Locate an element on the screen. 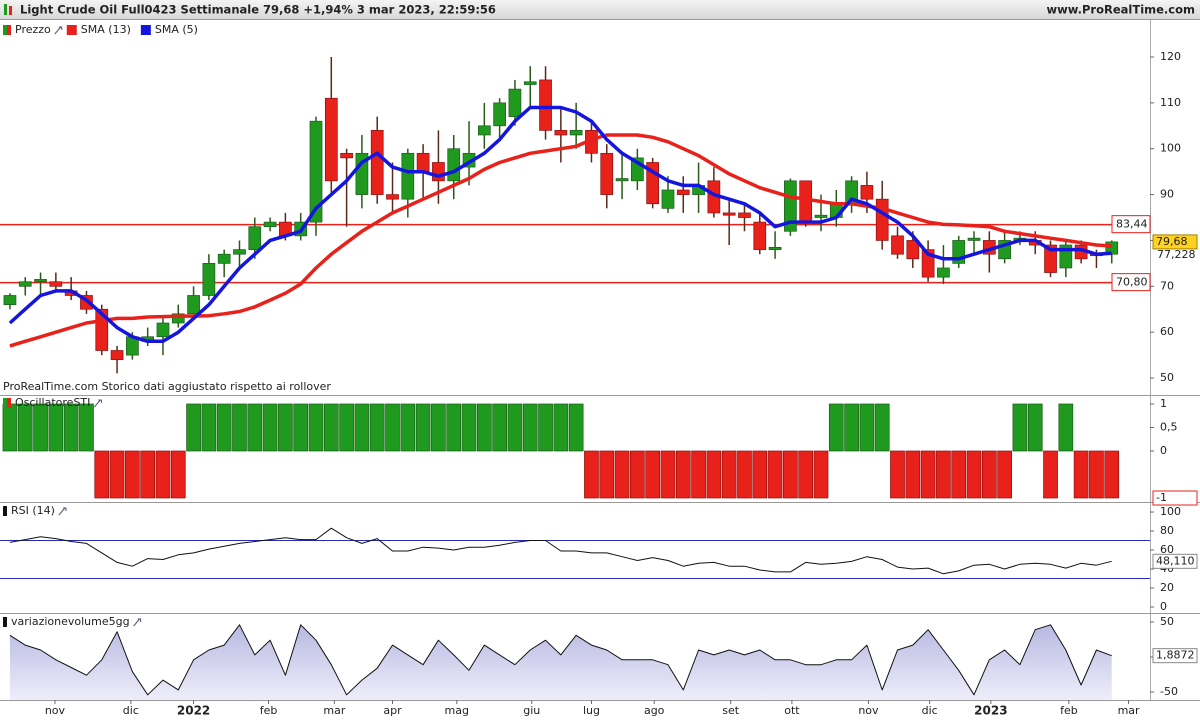 The image size is (1200, 720). y-tick-label: 120 is located at coordinates (1170, 56).